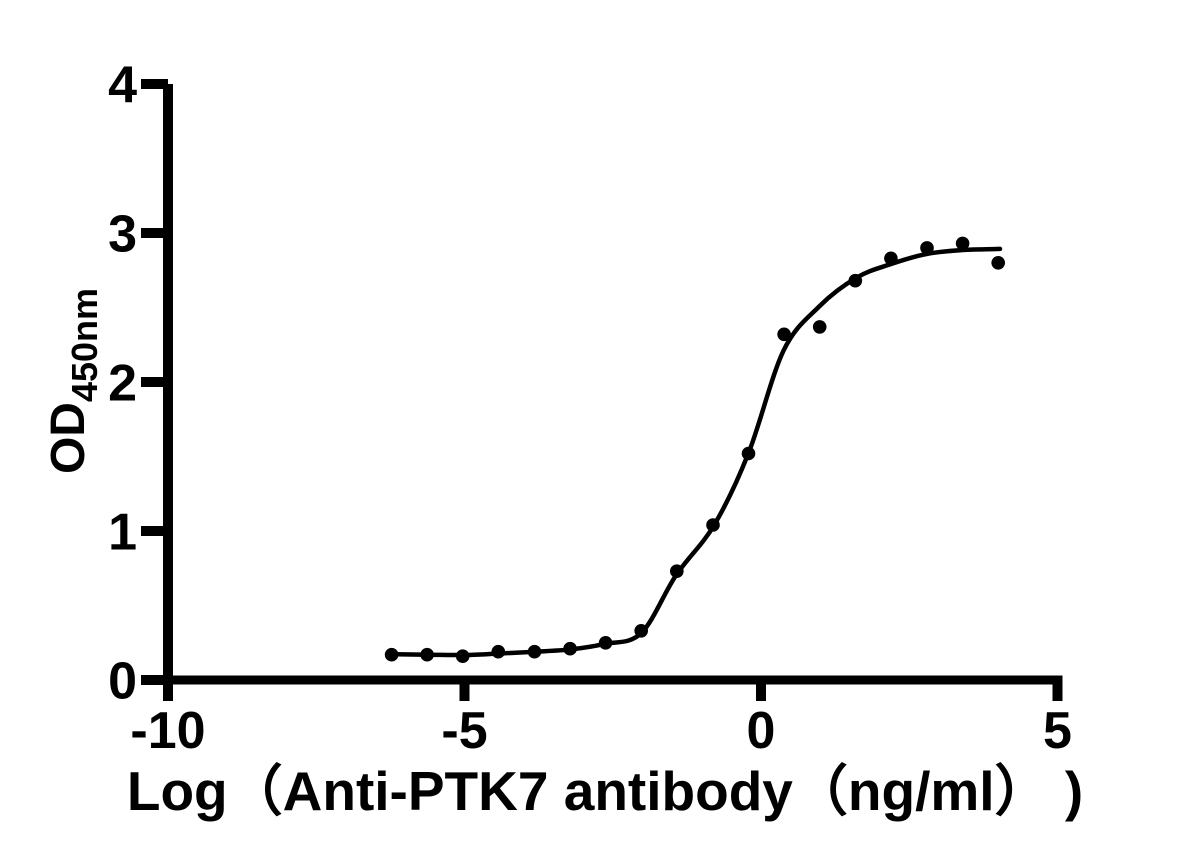 This screenshot has width=1195, height=863. Describe the element at coordinates (167, 731) in the screenshot. I see `x-axis-tick-label: -10` at that location.